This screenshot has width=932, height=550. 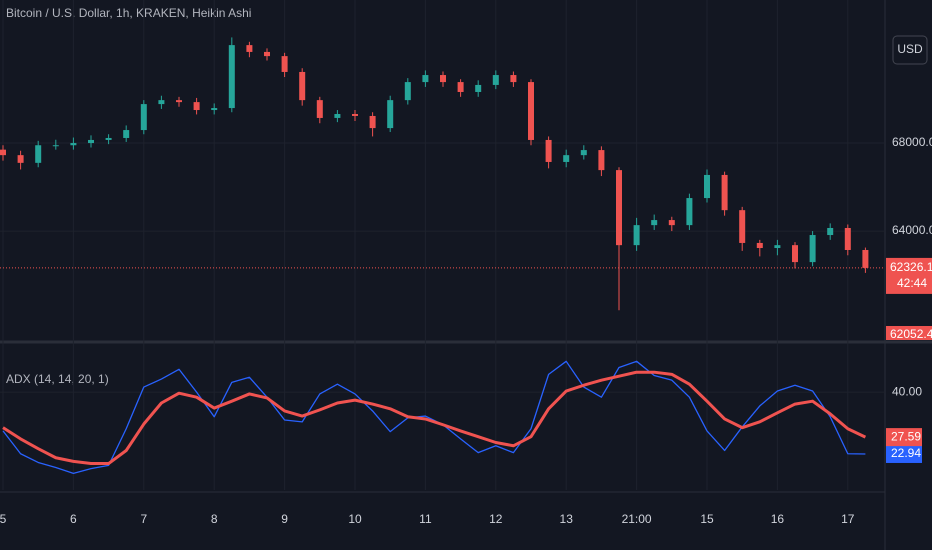 I want to click on x-tick-label: 15, so click(x=707, y=519).